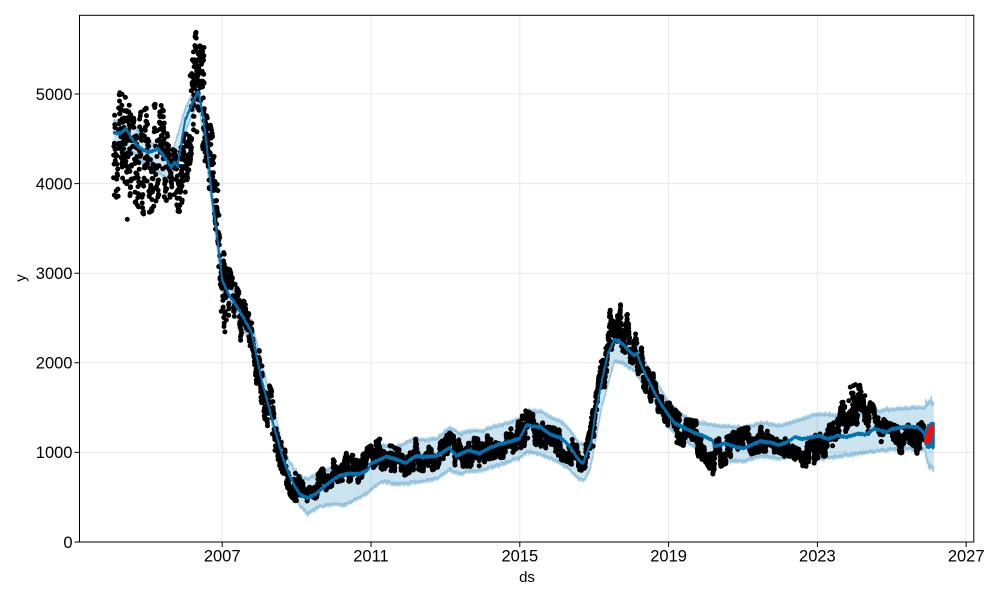 This screenshot has height=605, width=1000. Describe the element at coordinates (54, 453) in the screenshot. I see `svg-text: 1000` at that location.